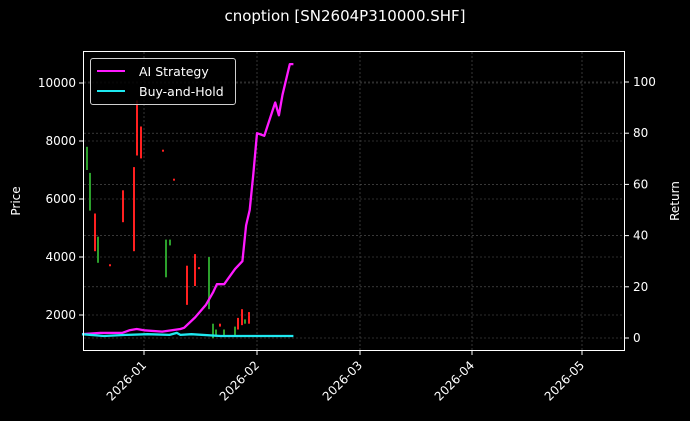 This screenshot has width=690, height=421. What do you see at coordinates (640, 236) in the screenshot?
I see `svg-text: 40` at bounding box center [640, 236].